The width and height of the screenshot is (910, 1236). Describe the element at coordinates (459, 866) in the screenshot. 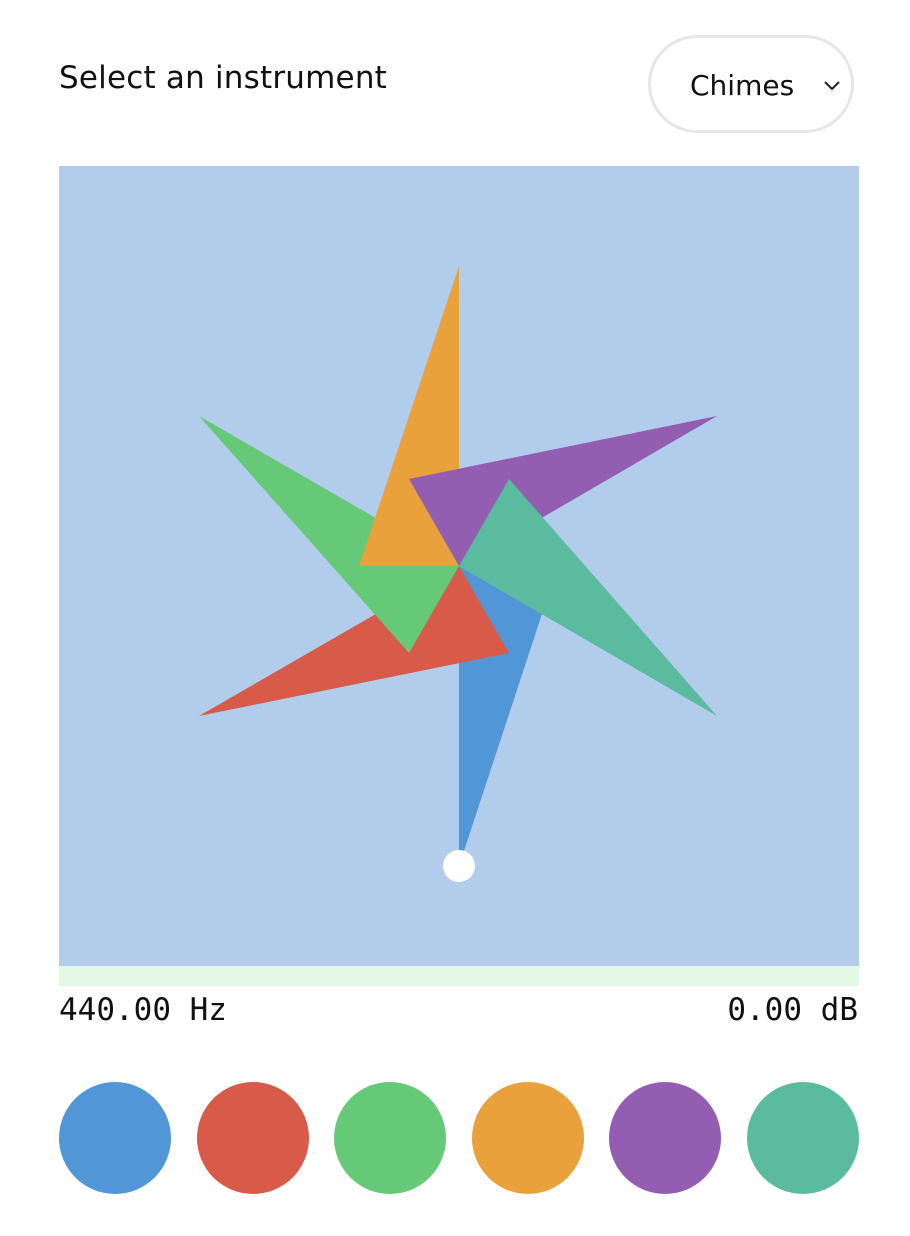

I see `pinwheel-handle` at that location.